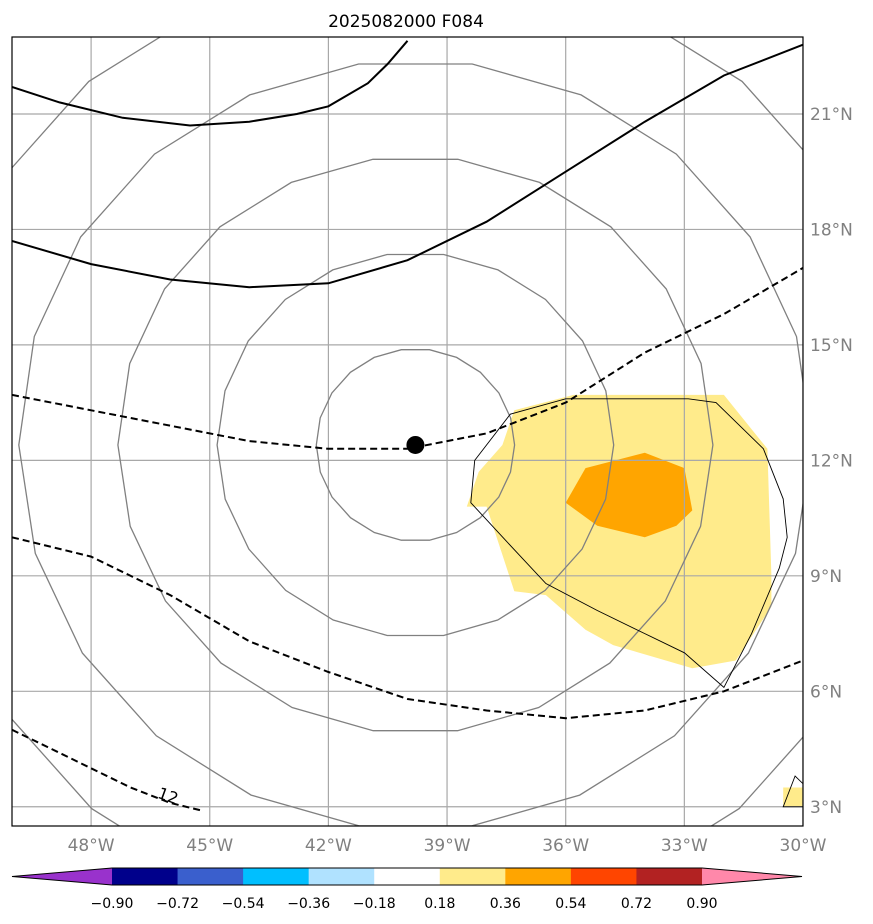  I want to click on y-tick-label-6: 21°N, so click(831, 115).